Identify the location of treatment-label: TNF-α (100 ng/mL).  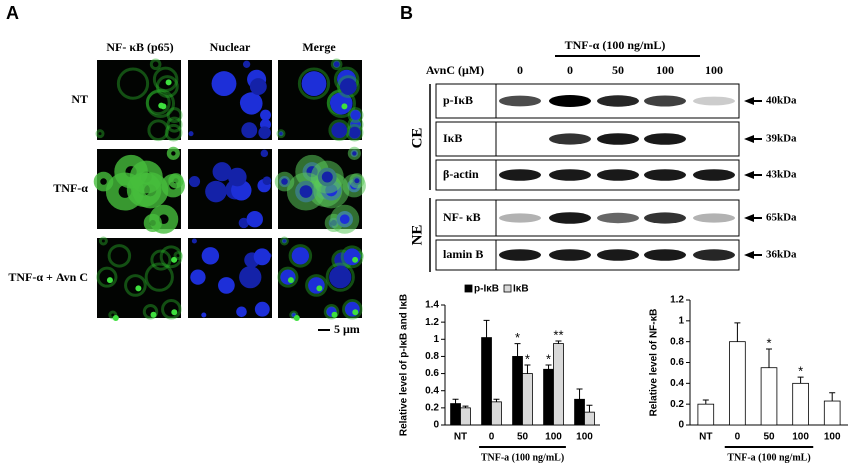
(615, 45).